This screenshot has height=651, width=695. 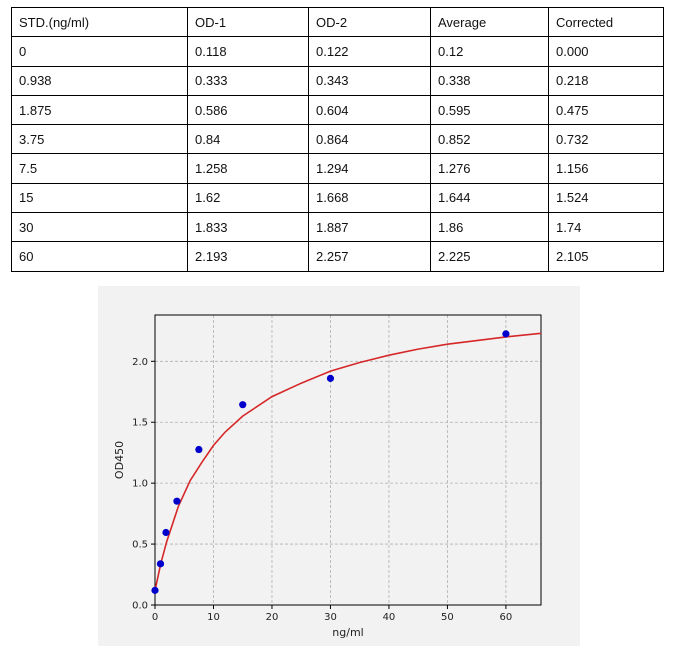 I want to click on table-row: 15 1.62 1.668 1.644 1.524, so click(x=337, y=198).